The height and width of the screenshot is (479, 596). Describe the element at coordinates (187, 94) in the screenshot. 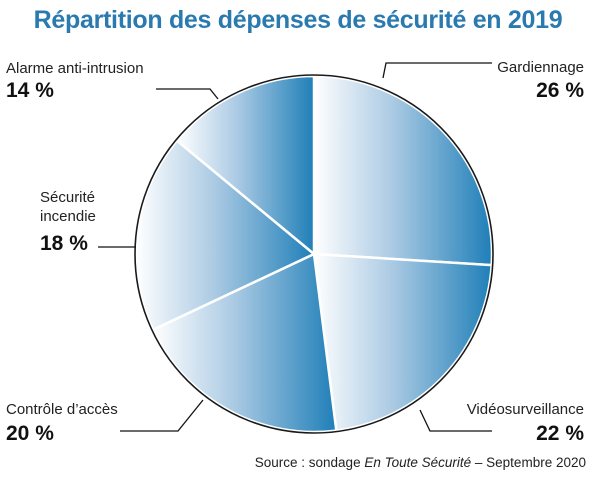

I see `leader-line-alarme-anti-intrusion` at that location.